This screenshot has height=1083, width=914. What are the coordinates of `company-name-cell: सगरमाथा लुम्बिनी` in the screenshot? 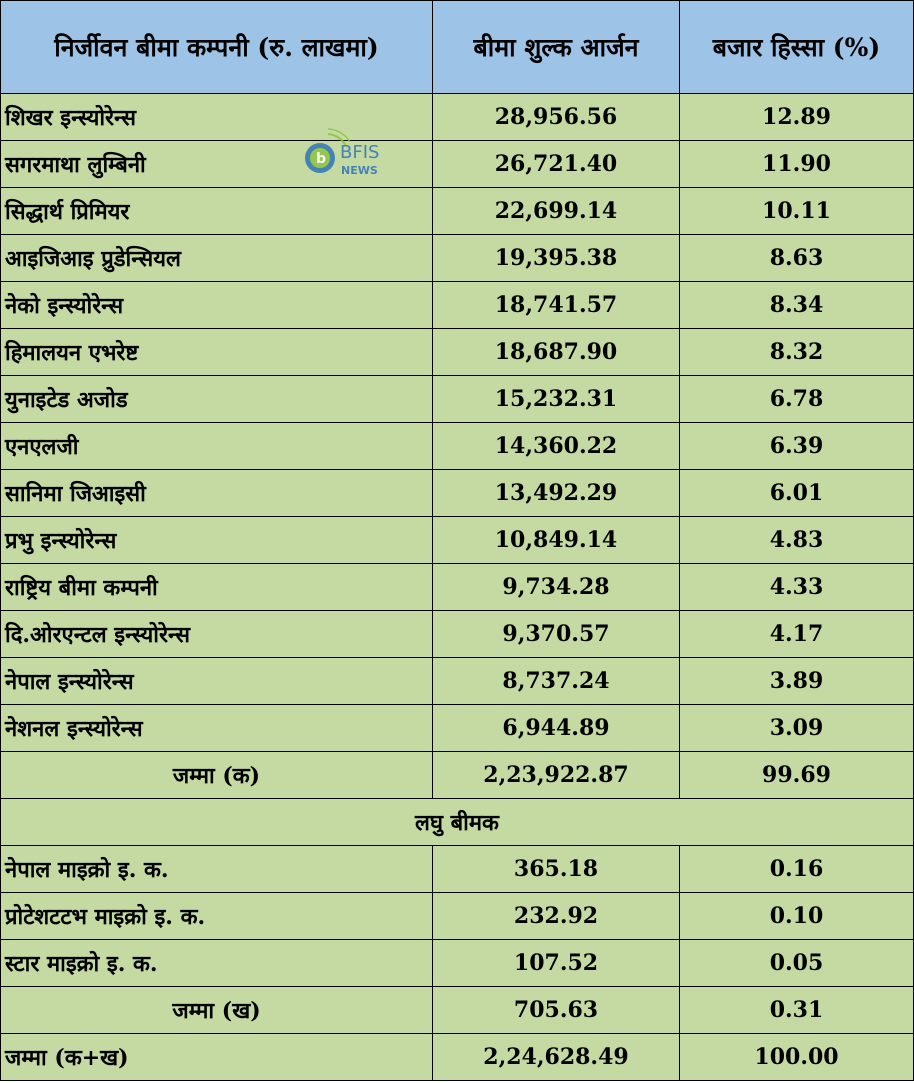 It's located at (216, 164).